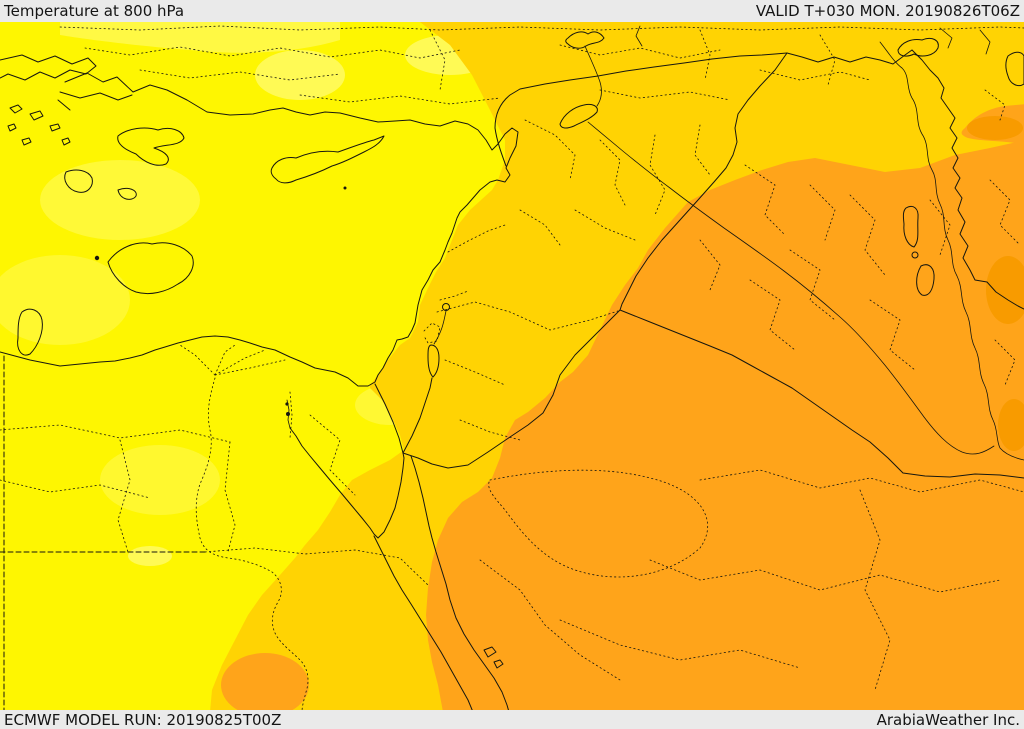 The image size is (1024, 729). I want to click on credit-label: ArabiaWeather Inc., so click(948, 719).